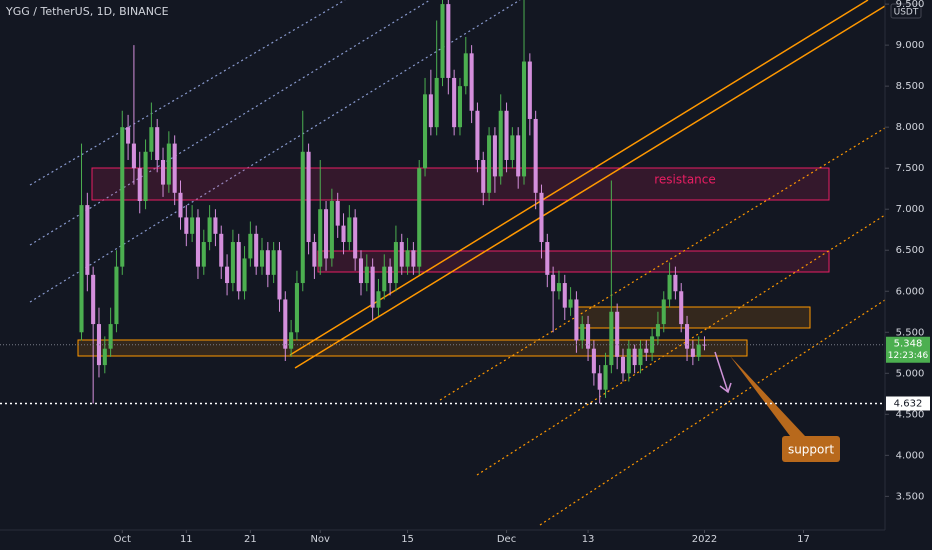  I want to click on y-tick-label: 4.000, so click(910, 455).